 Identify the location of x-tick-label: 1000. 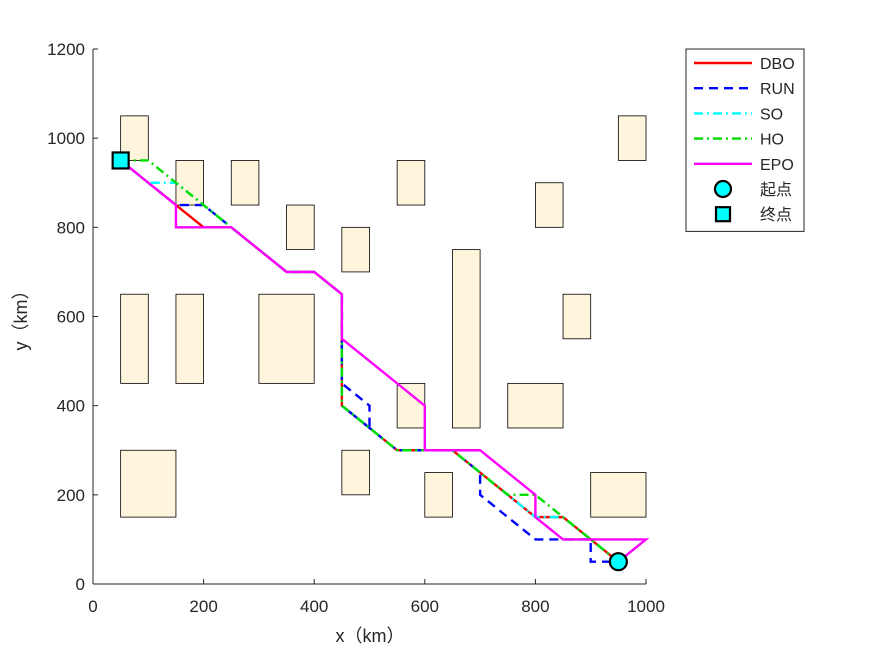
(646, 606).